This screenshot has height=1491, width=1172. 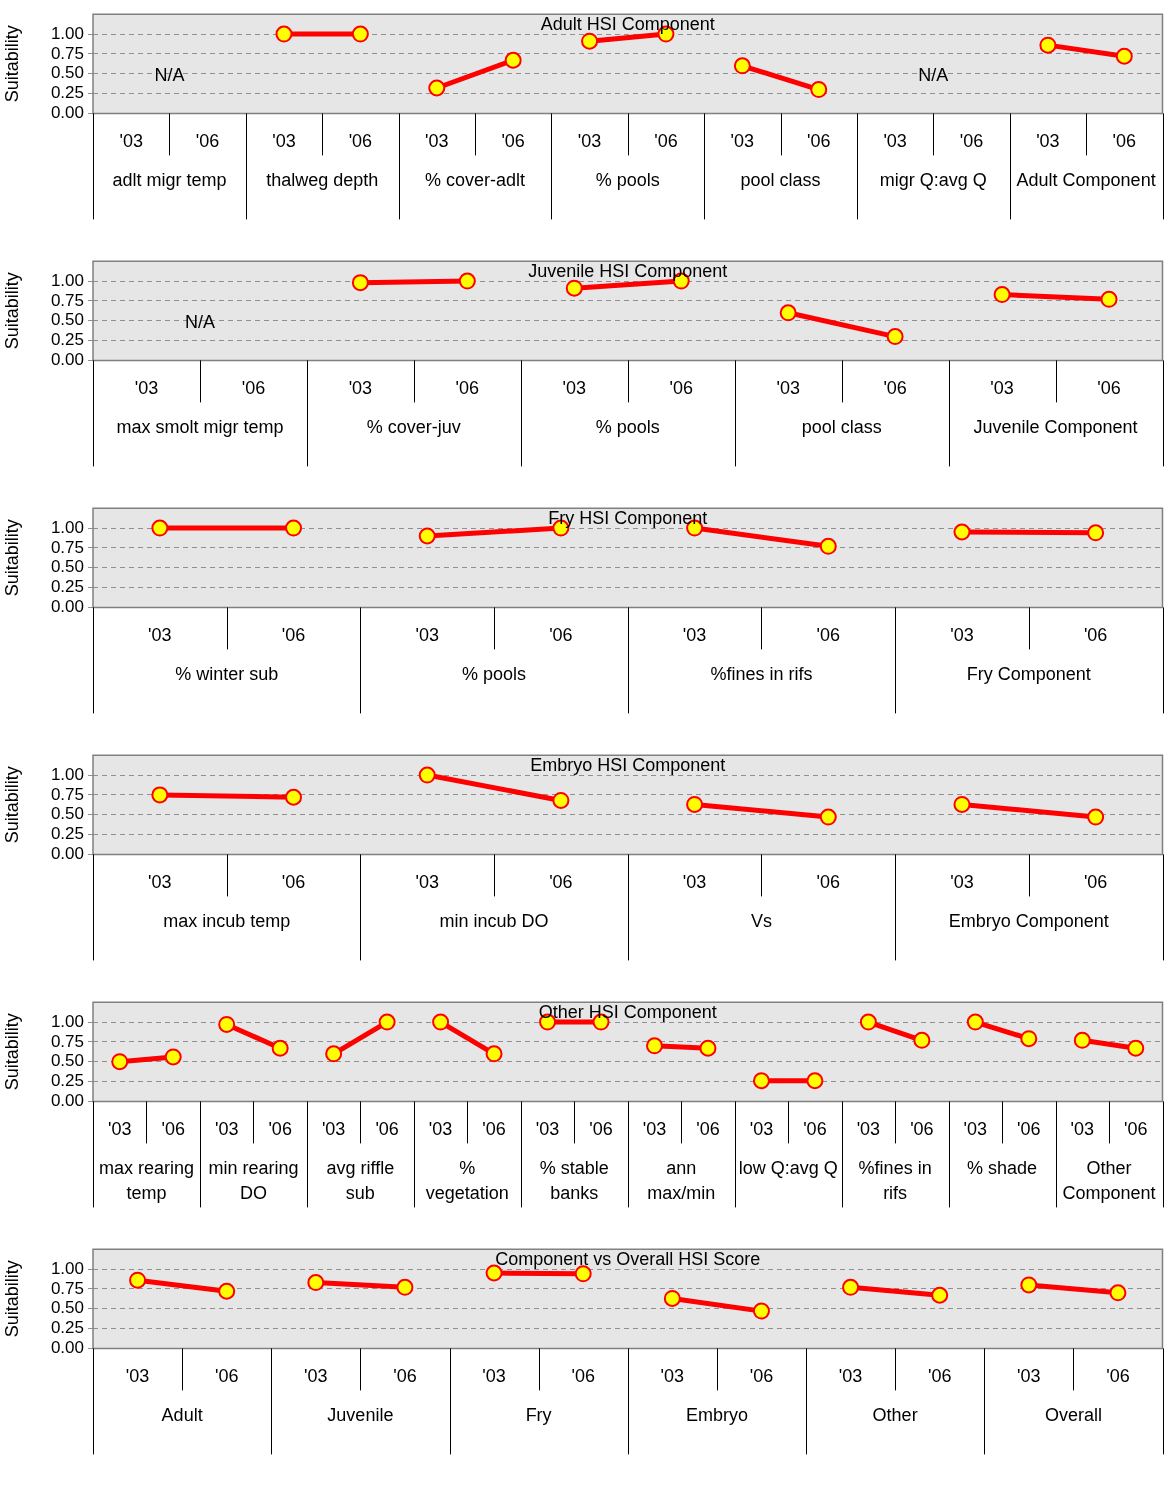 What do you see at coordinates (628, 271) in the screenshot?
I see `chart-title: Juvenile HSI Component` at bounding box center [628, 271].